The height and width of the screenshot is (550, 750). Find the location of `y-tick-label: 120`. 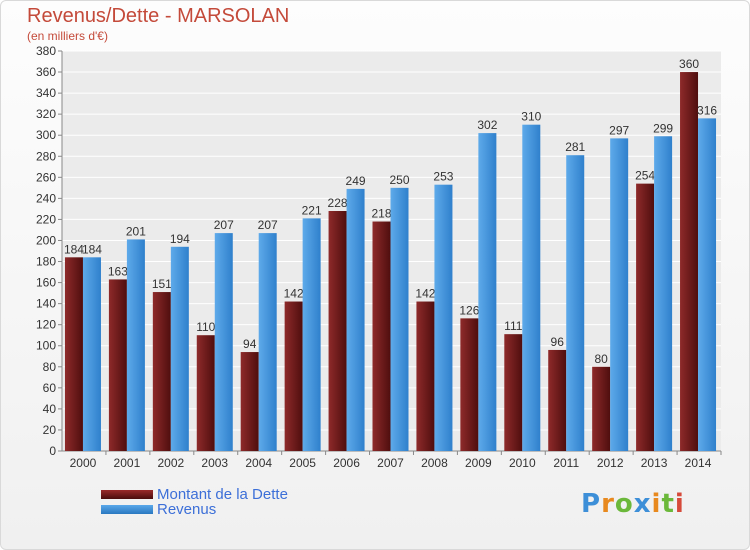

y-tick-label: 120 is located at coordinates (46, 325).